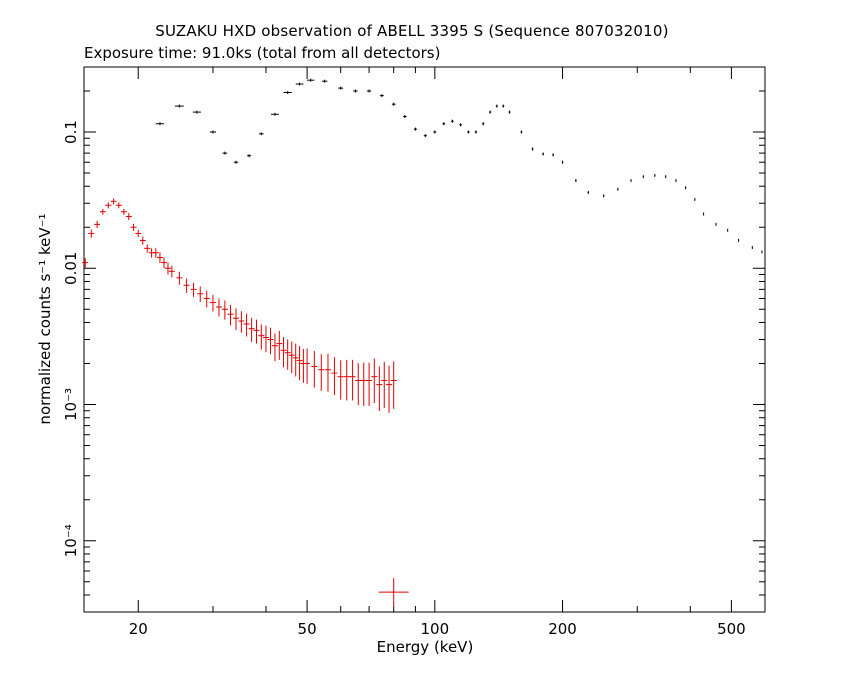  I want to click on x-tick-label: 50, so click(307, 629).